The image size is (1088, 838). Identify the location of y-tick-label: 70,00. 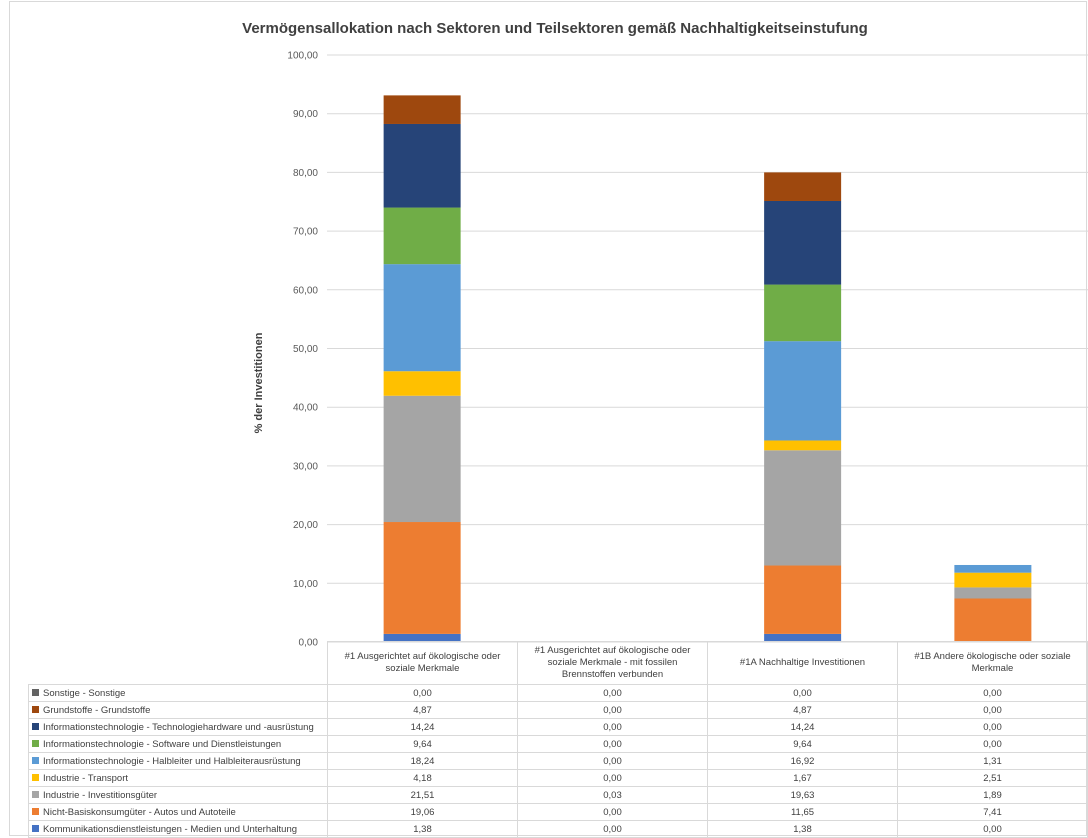
(305, 232).